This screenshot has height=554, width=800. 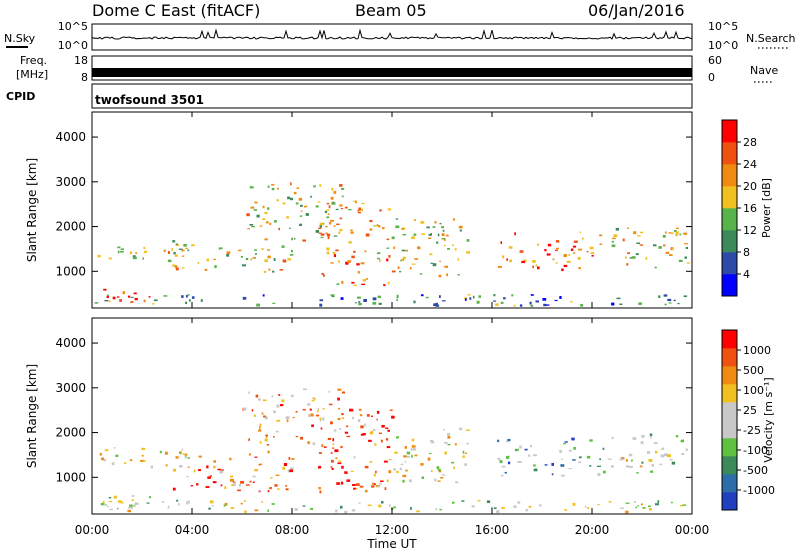 What do you see at coordinates (292, 530) in the screenshot?
I see `time-tick-label: 08:00` at bounding box center [292, 530].